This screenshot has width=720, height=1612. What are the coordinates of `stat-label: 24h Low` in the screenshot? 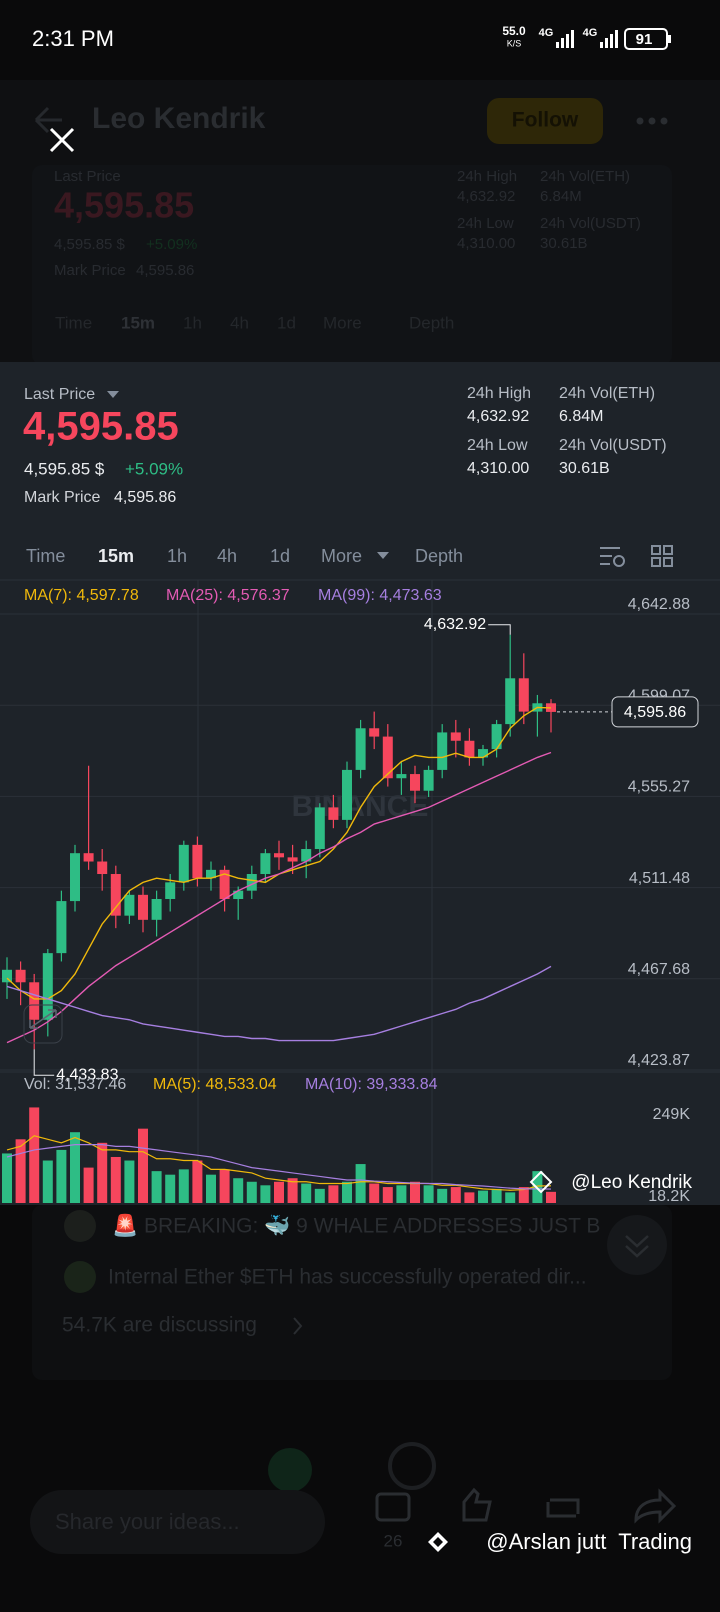 It's located at (497, 445).